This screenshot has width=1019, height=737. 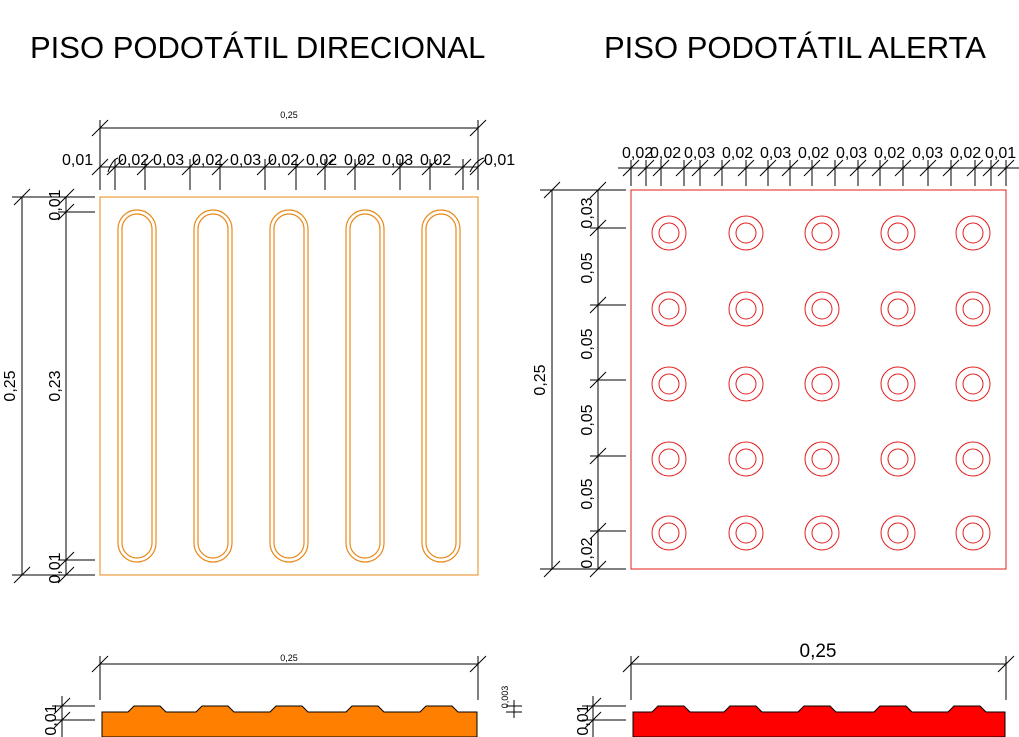 I want to click on dir-top-seg-3: 0,02, so click(x=207, y=160).